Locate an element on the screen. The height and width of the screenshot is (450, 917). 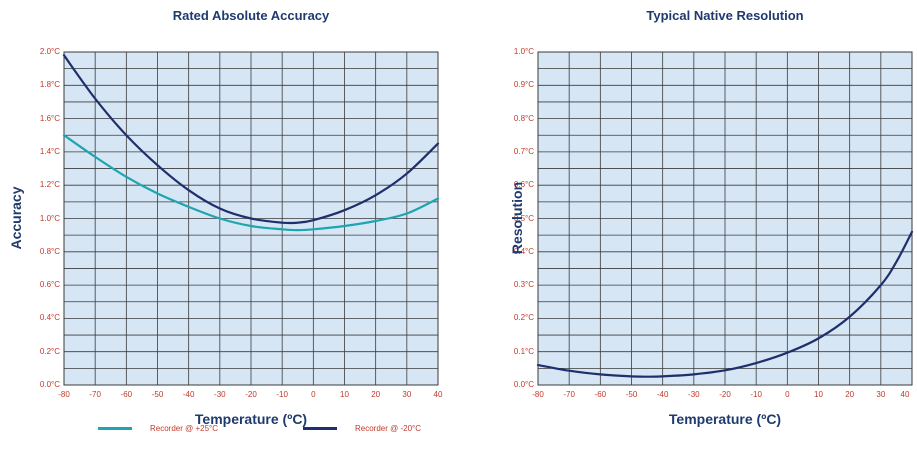
legend-label-warm: Recorder @ +25°C is located at coordinates (184, 428).